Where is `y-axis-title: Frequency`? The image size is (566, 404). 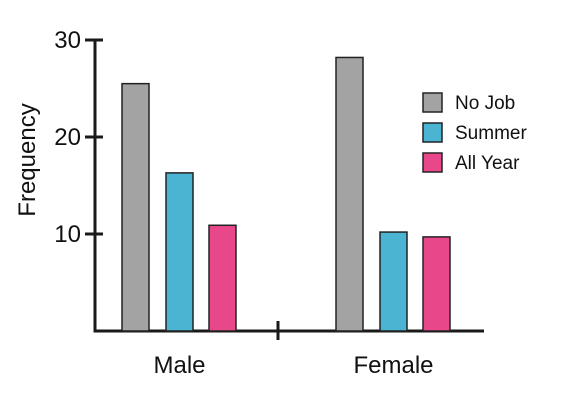
y-axis-title: Frequency is located at coordinates (27, 159).